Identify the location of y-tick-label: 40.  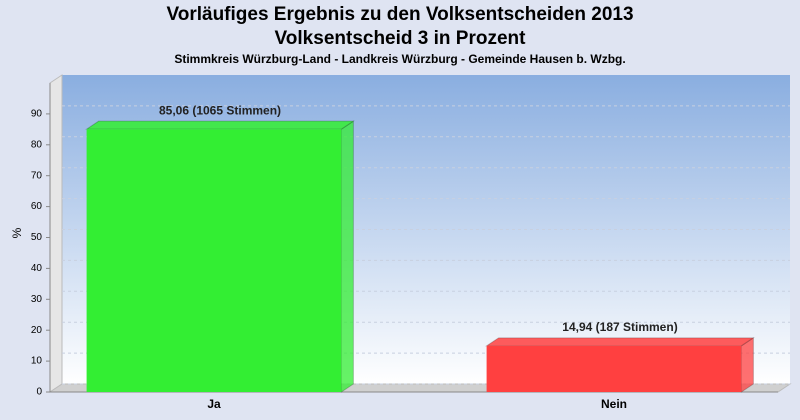
(37, 268).